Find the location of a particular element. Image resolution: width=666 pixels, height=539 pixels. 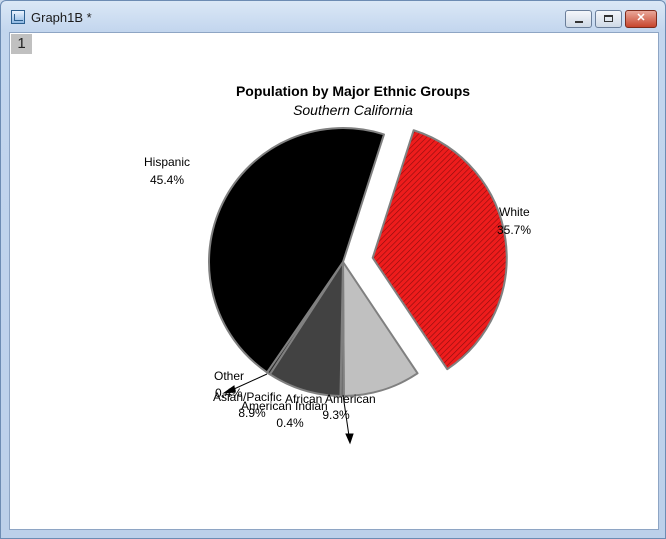

minimize-button is located at coordinates (578, 19).